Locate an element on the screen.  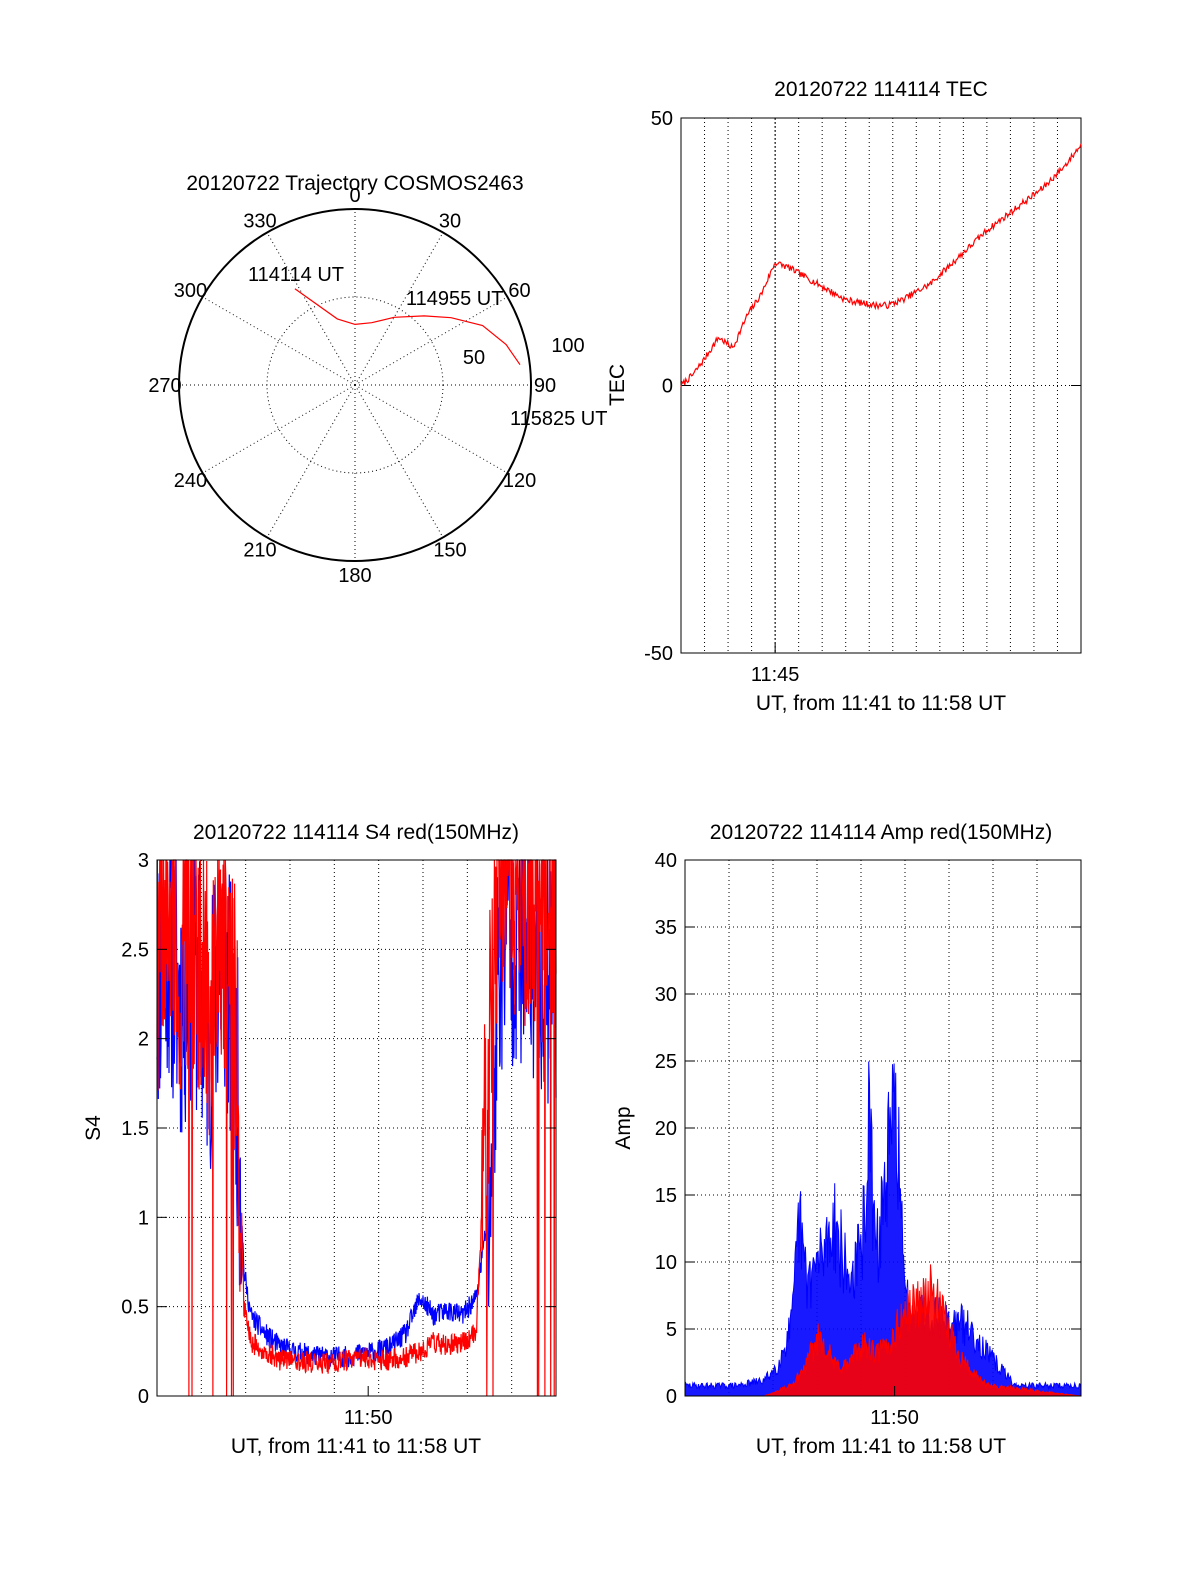
y-tick-label: 1.5 is located at coordinates (135, 1129).